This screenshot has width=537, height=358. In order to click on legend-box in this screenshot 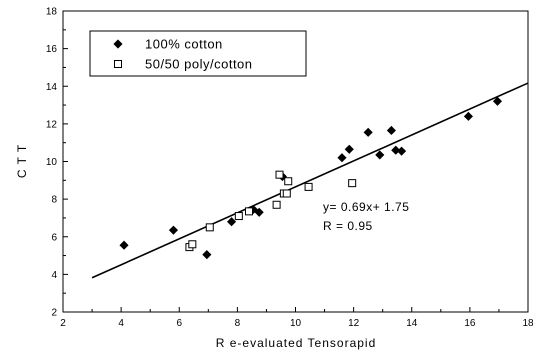, I will do `click(198, 53)`.